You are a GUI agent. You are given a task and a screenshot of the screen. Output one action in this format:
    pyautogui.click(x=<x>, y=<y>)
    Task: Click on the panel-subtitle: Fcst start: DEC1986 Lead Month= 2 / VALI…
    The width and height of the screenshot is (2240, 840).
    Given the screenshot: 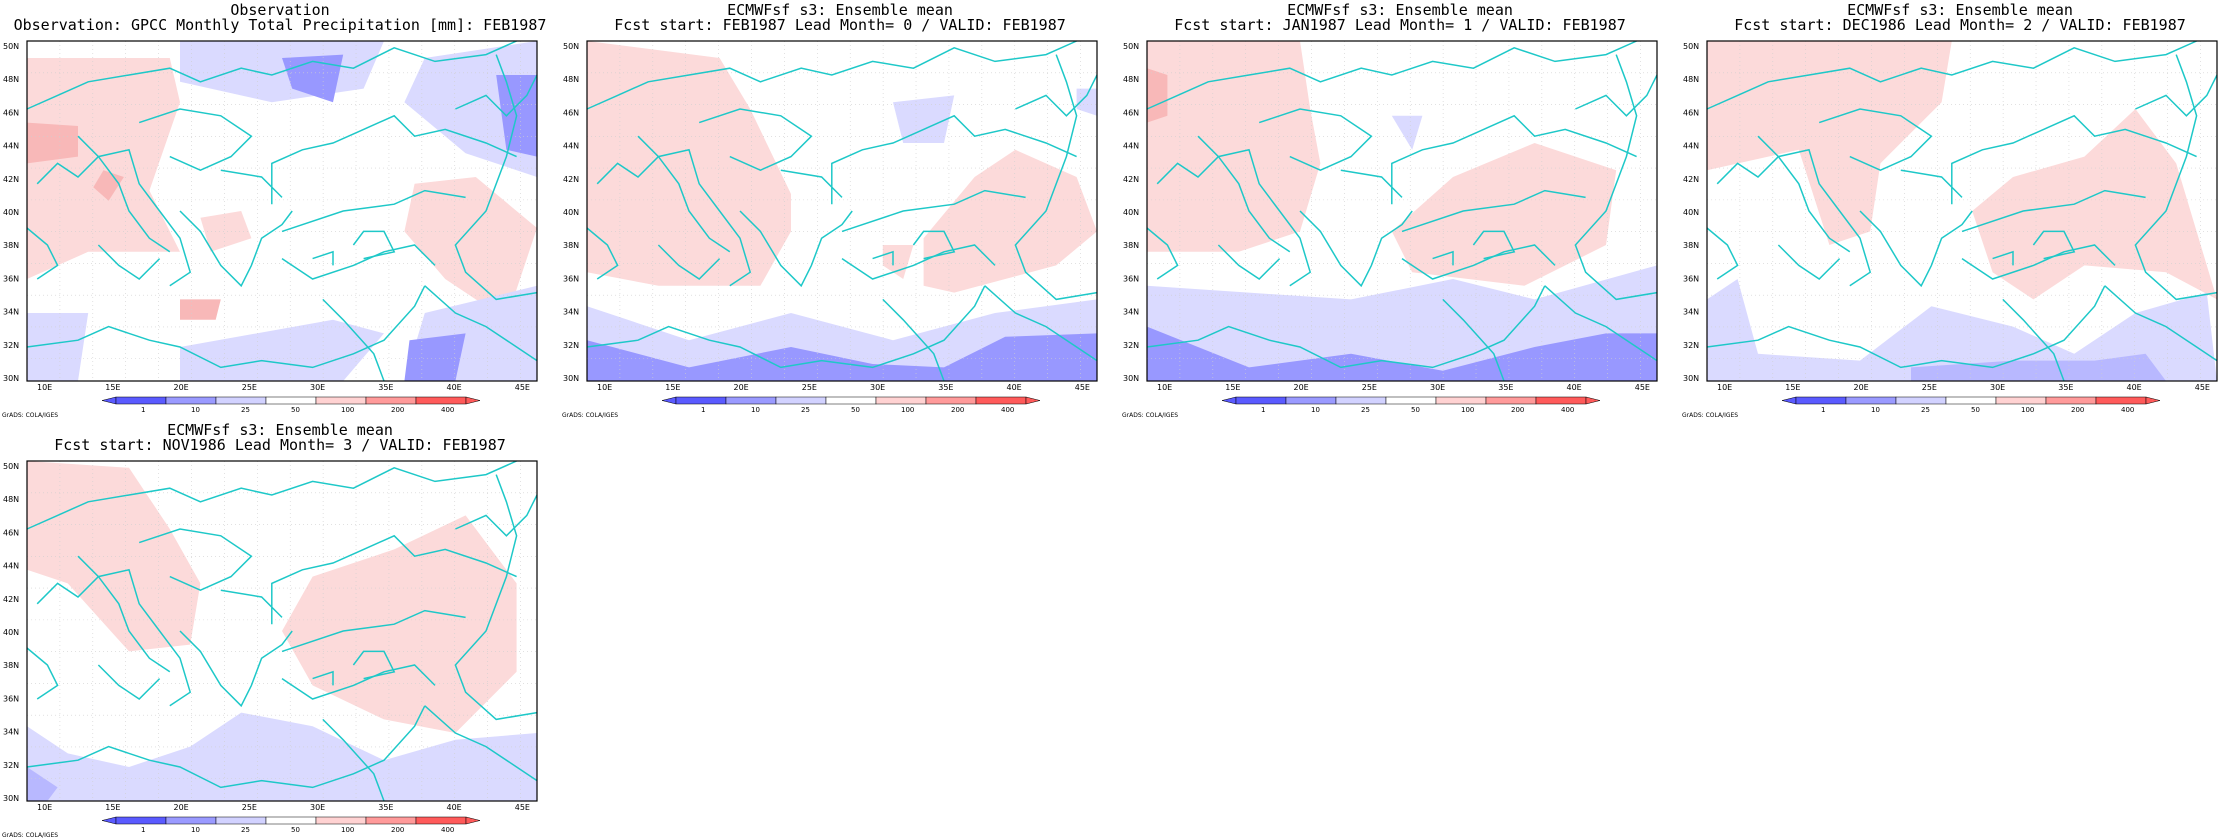 What is the action you would take?
    pyautogui.click(x=1960, y=25)
    